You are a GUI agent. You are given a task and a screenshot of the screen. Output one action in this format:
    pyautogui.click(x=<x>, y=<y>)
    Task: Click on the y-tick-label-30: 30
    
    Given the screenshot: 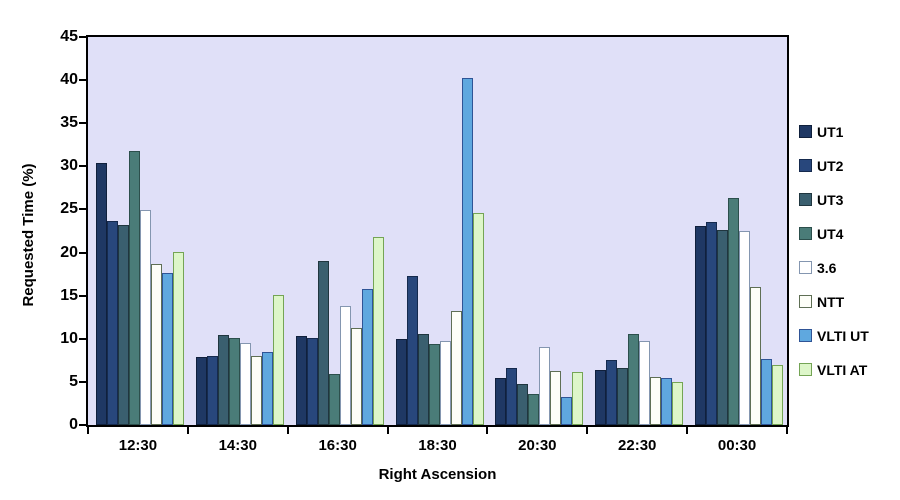 What is the action you would take?
    pyautogui.click(x=69, y=166)
    